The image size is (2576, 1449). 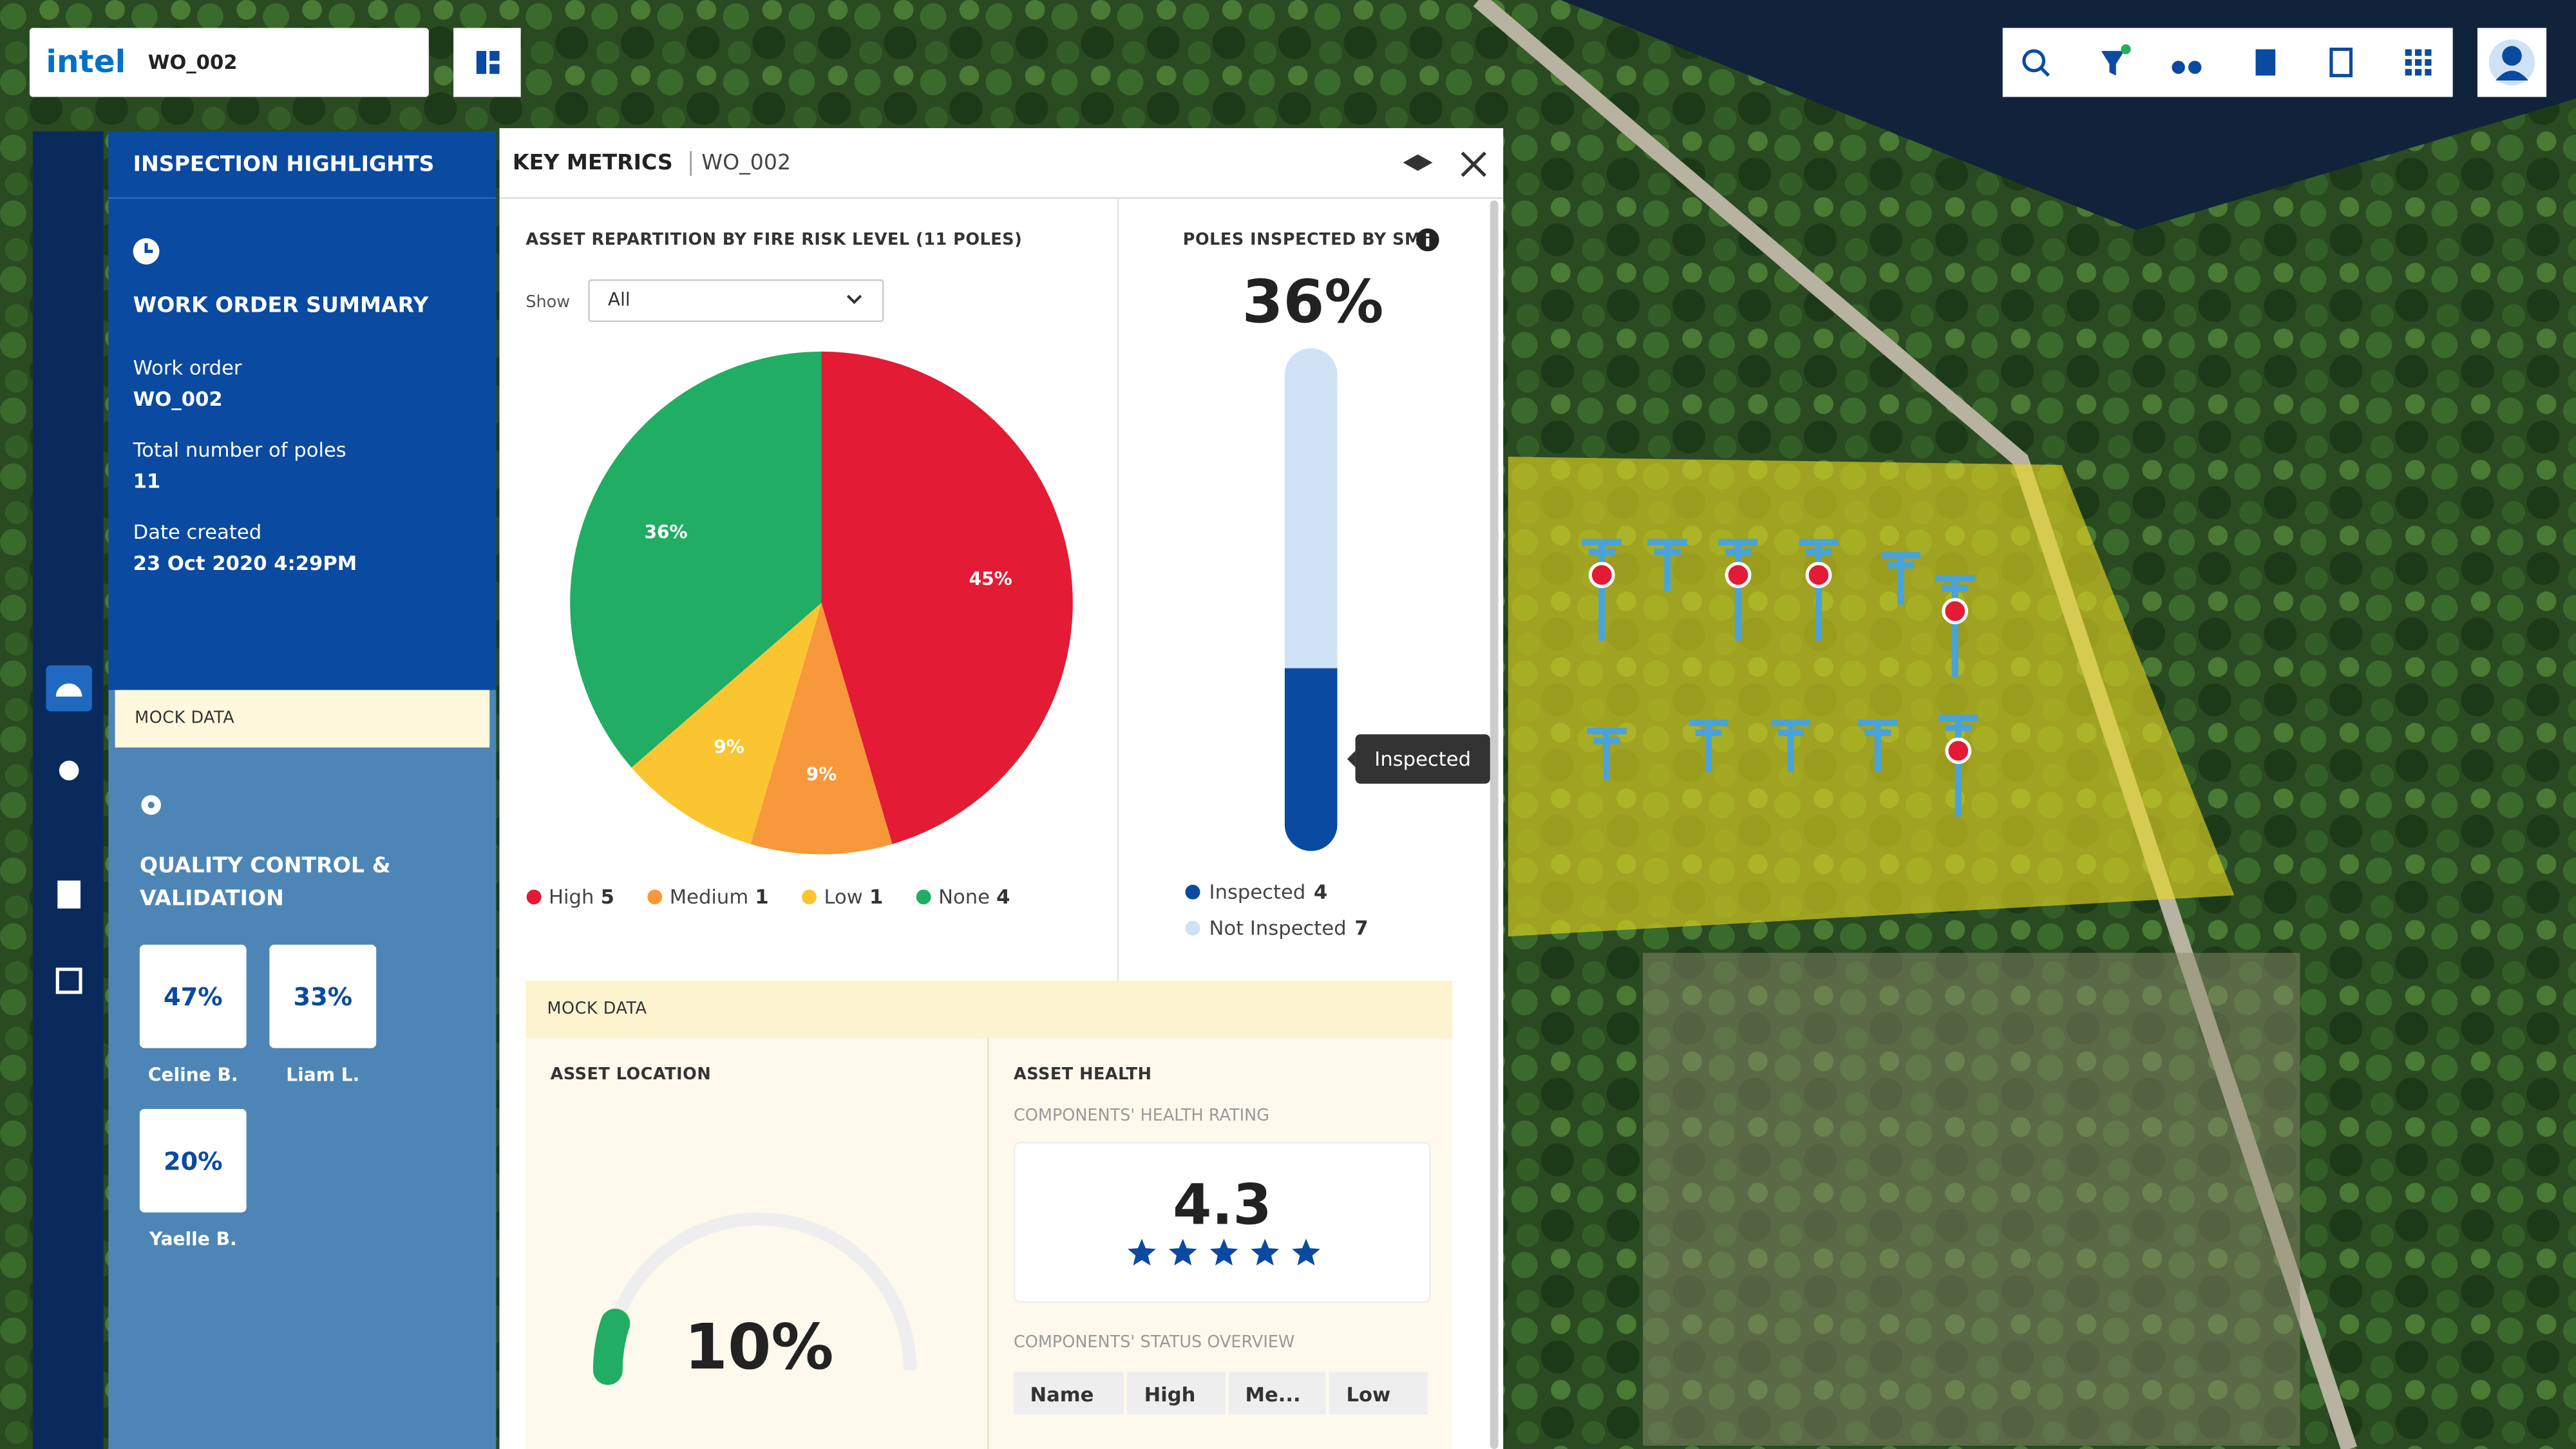 What do you see at coordinates (178, 399) in the screenshot?
I see `field-value: WO_002` at bounding box center [178, 399].